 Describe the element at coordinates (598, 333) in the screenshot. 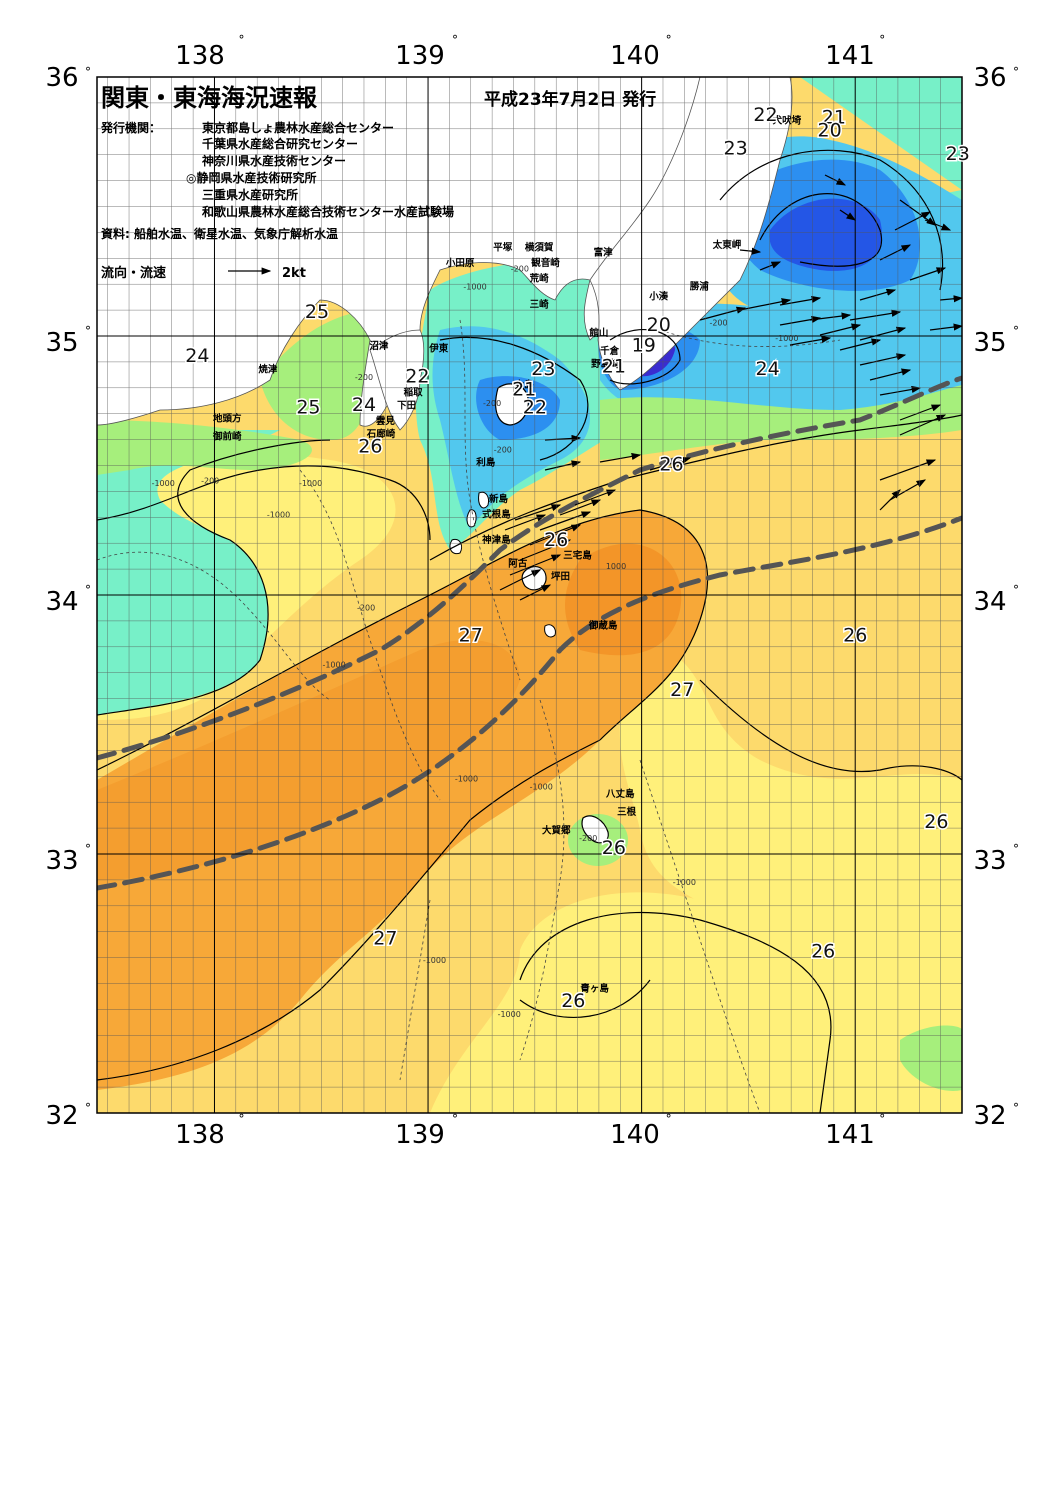

I see `place-label: 館山` at that location.